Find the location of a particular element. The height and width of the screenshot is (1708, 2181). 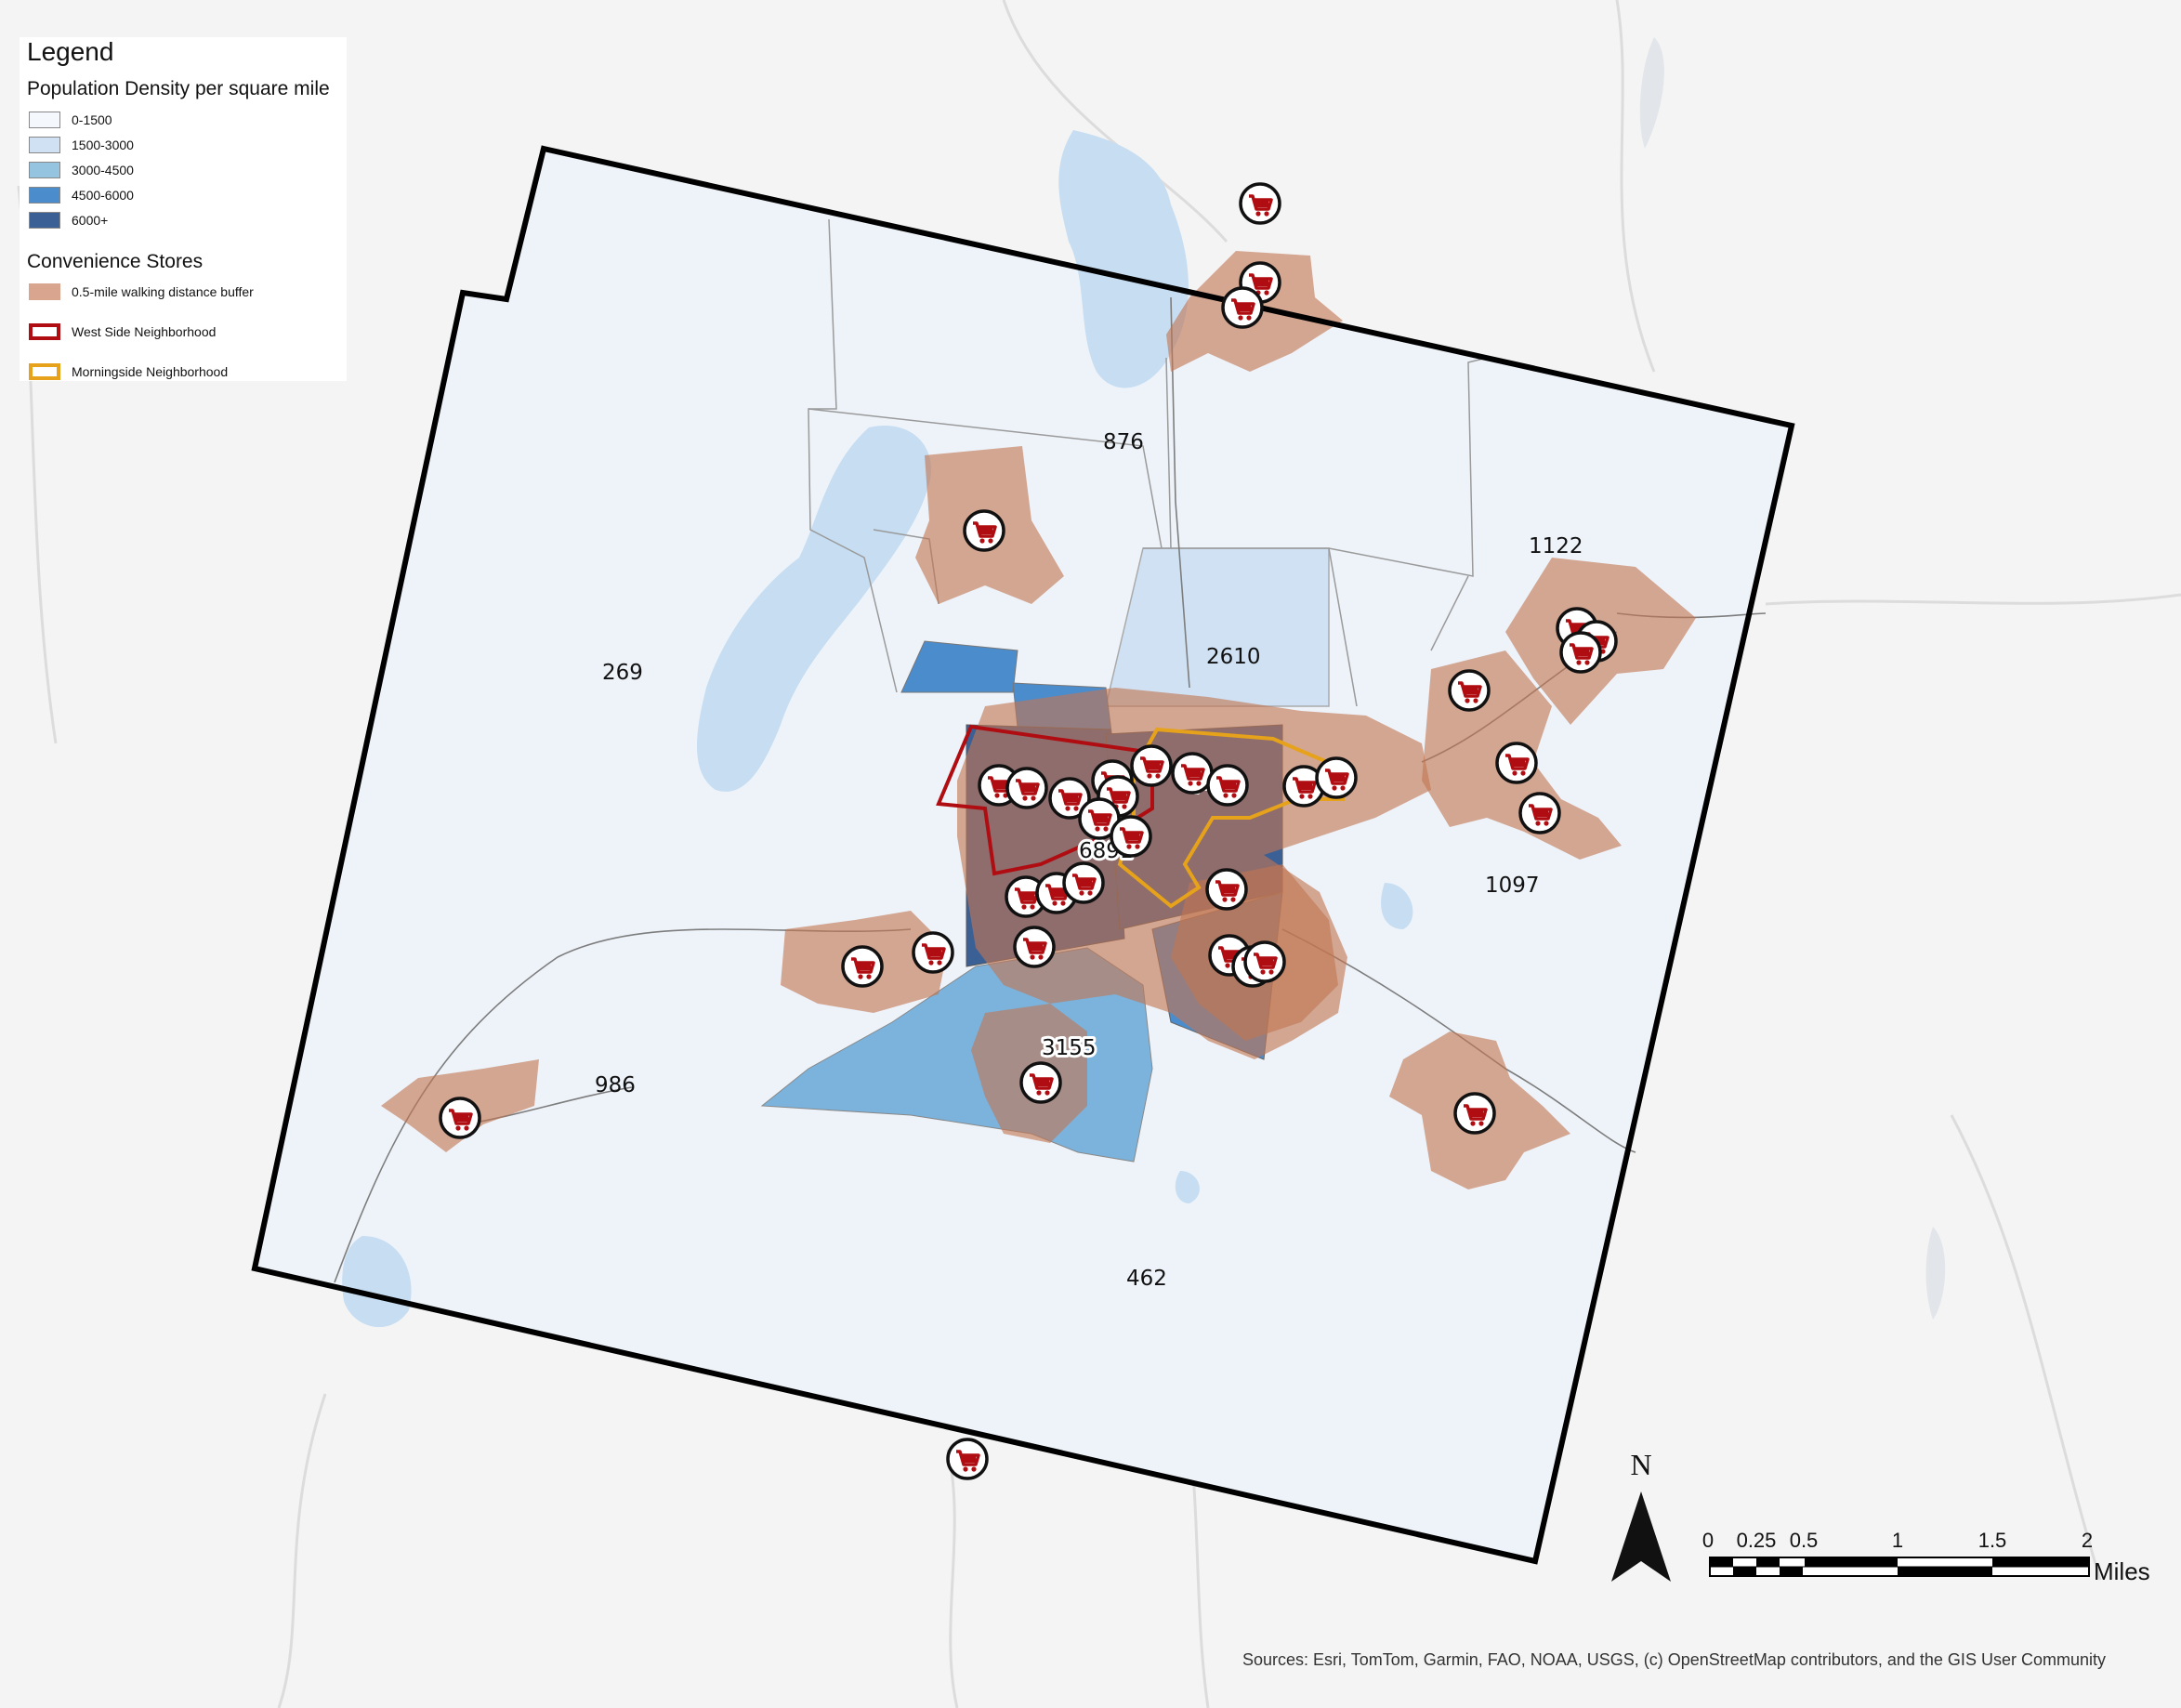

legend-item-morningside: Morningside Neighborhood is located at coordinates (128, 371).